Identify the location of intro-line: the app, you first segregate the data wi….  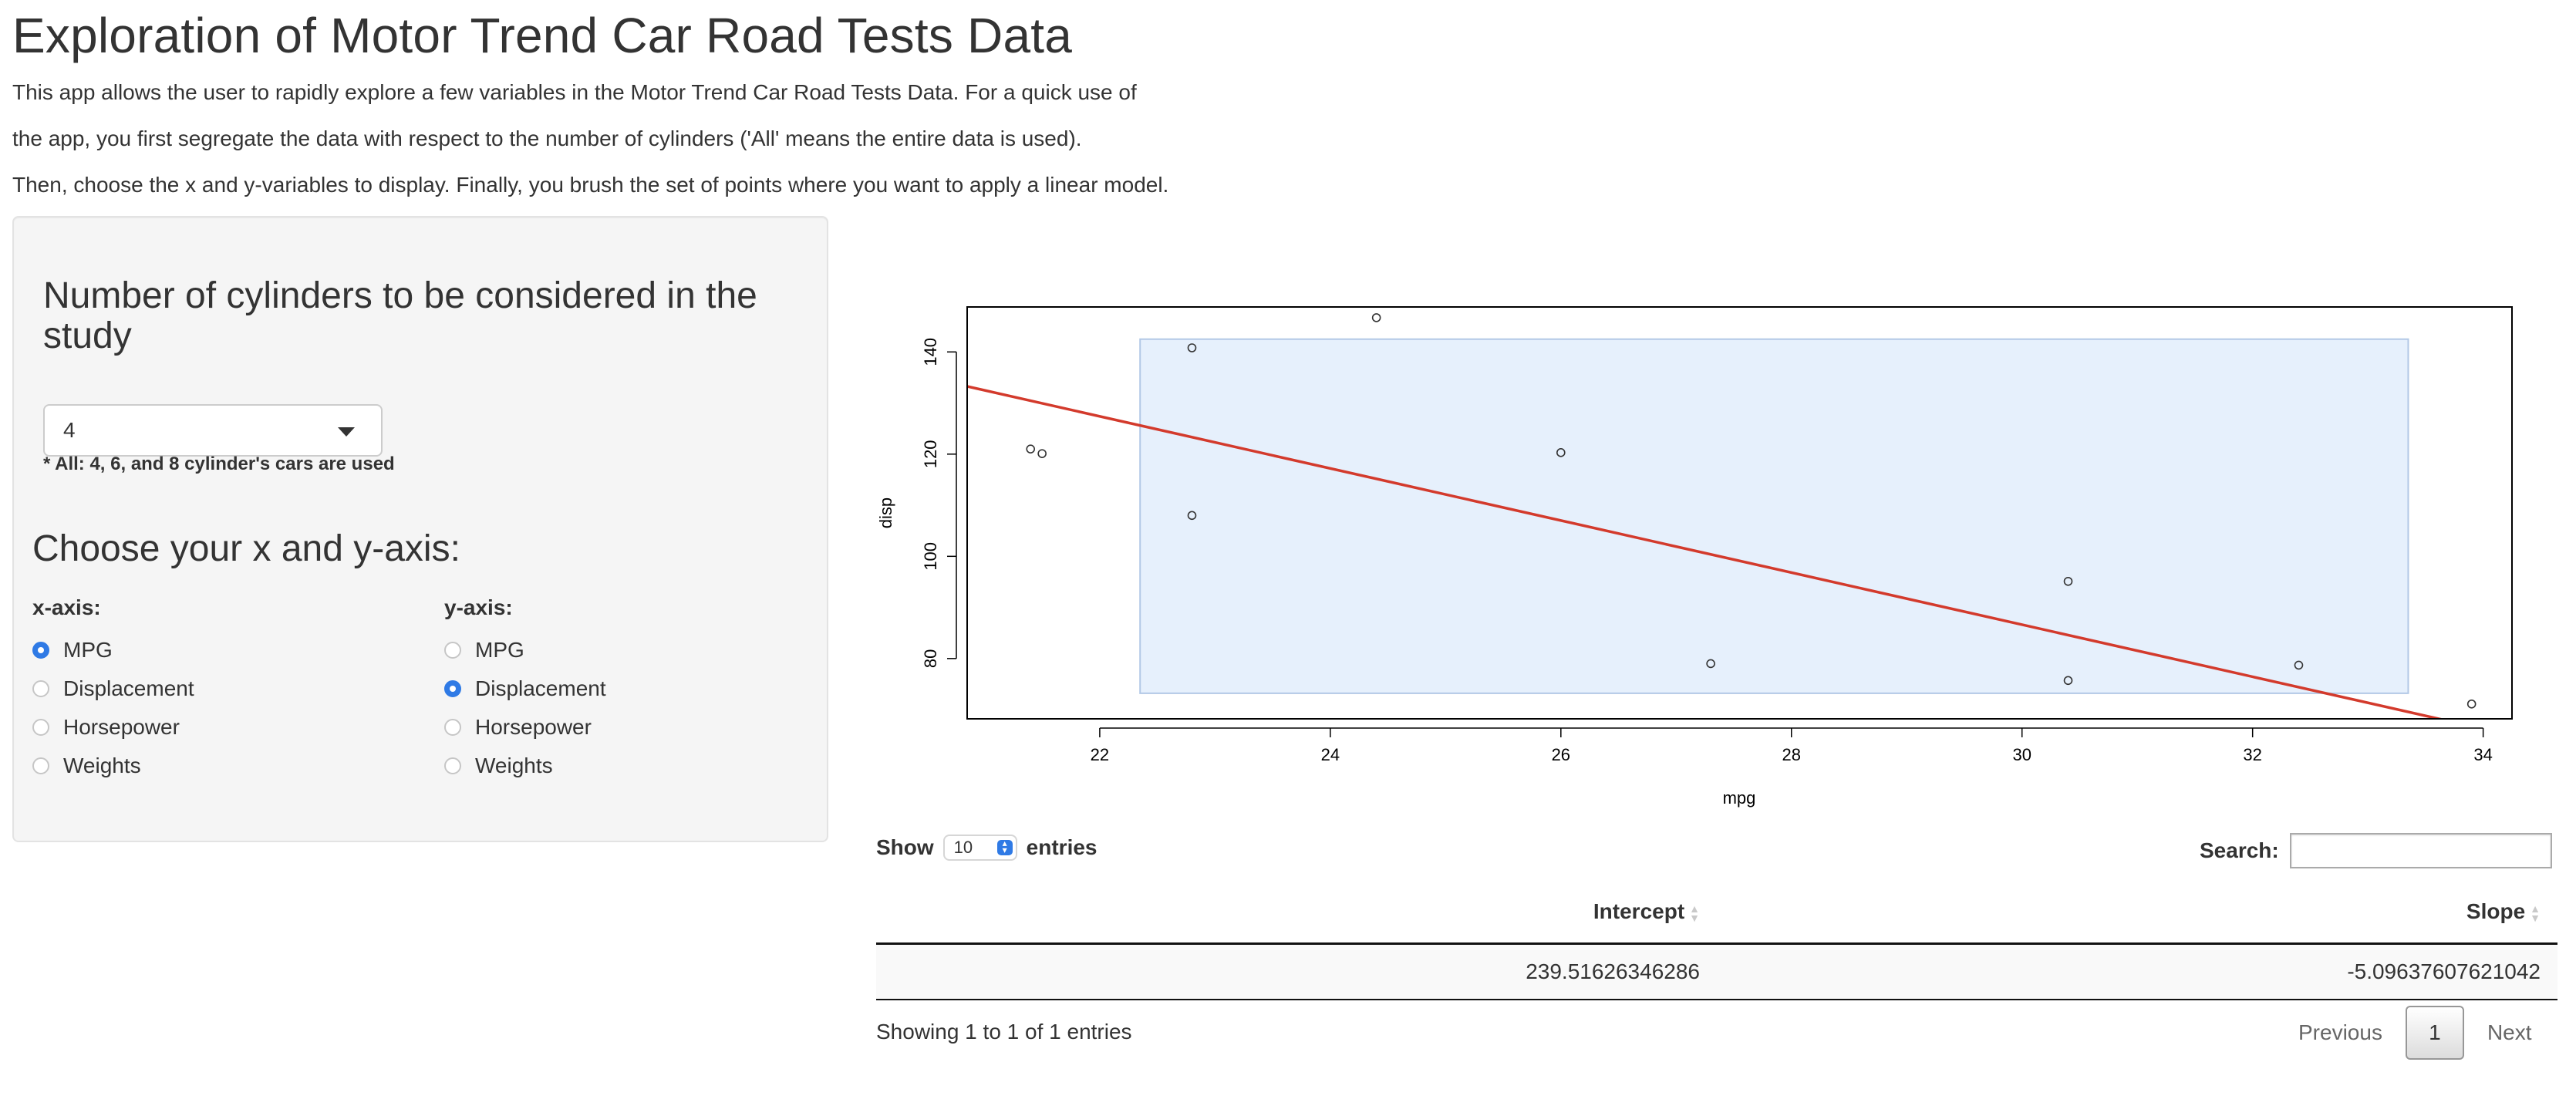
(547, 138).